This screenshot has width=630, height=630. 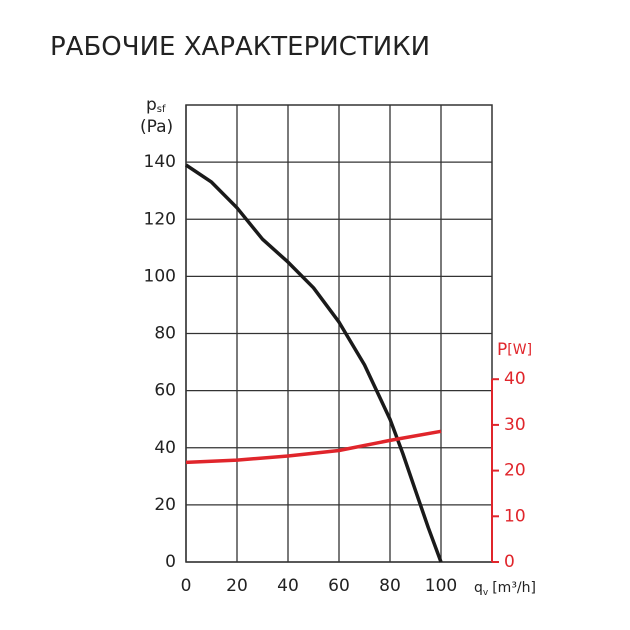 I want to click on y-label: psf, so click(x=156, y=105).